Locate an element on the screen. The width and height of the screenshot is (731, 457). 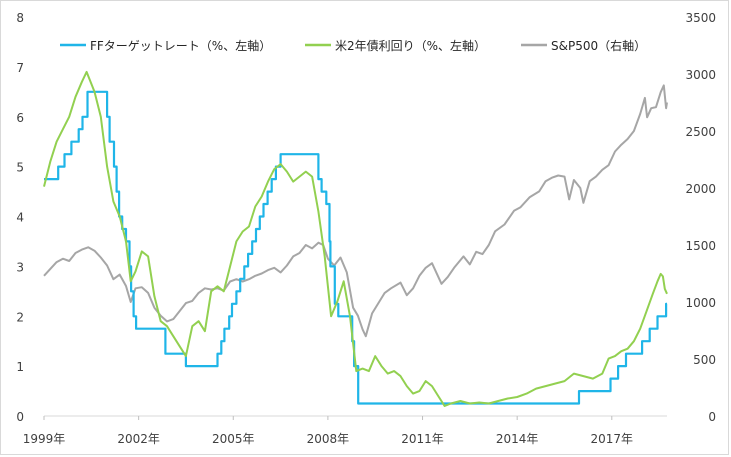
left-axis-tick-label: 8 is located at coordinates (20, 18).